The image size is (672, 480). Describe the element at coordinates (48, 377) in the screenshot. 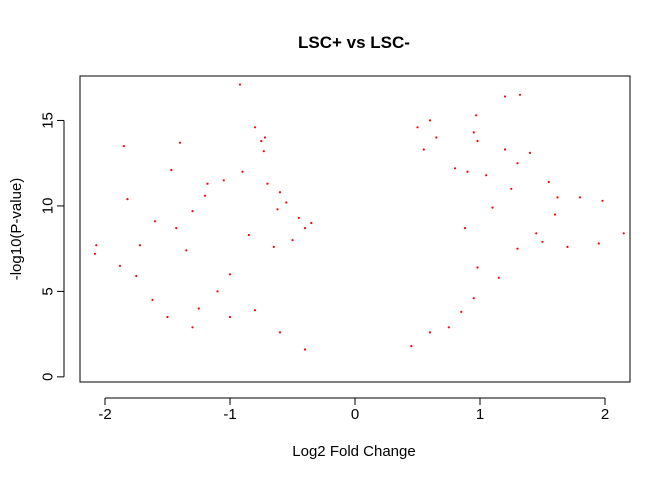

I see `y-tick-label: 0` at that location.